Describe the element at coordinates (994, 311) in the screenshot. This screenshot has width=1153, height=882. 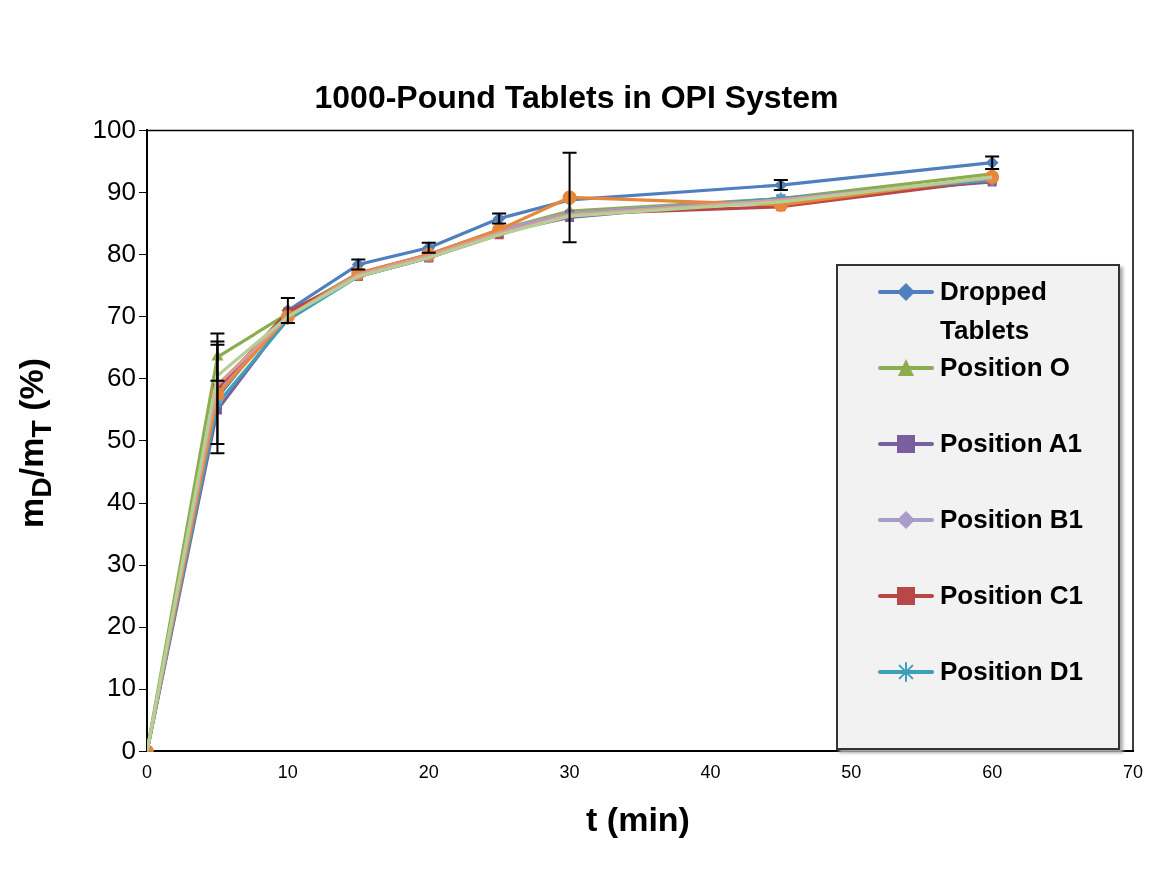
I see `legend-label: Dropped Tablets` at that location.